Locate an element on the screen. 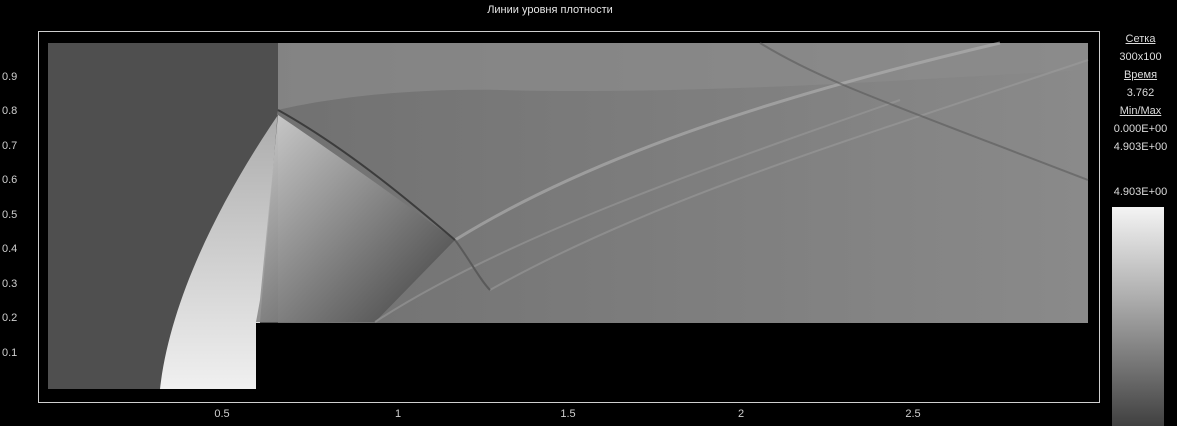 The height and width of the screenshot is (426, 1177). y-tick-label: 0.4 is located at coordinates (10, 249).